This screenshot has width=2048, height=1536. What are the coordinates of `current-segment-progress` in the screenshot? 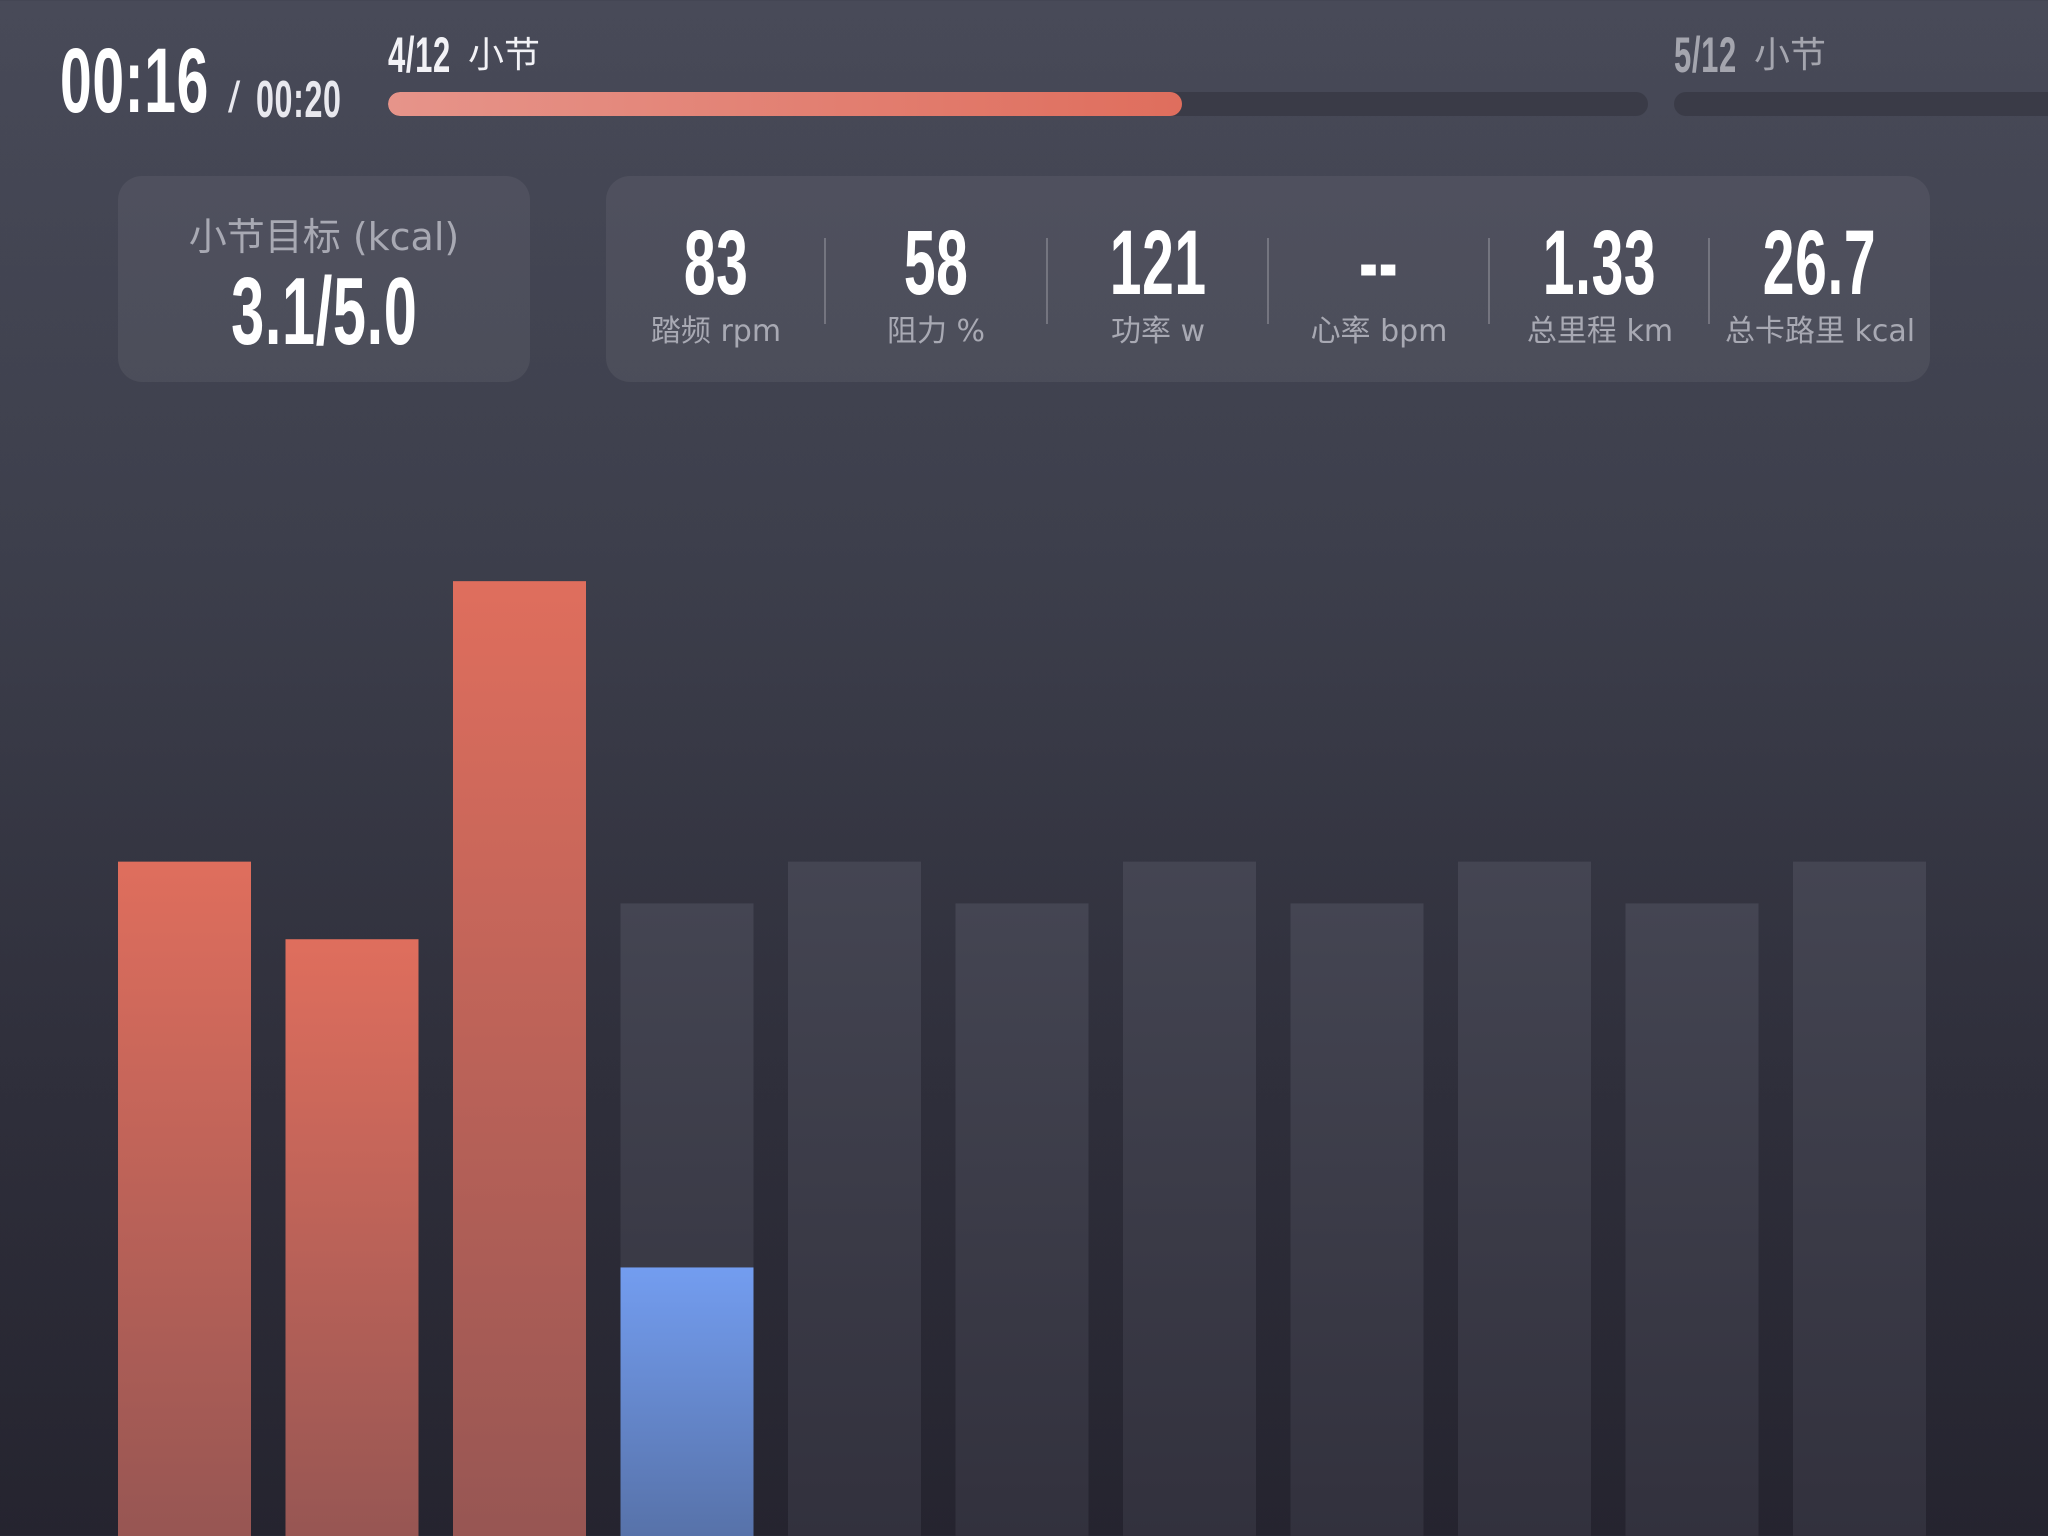 It's located at (1018, 104).